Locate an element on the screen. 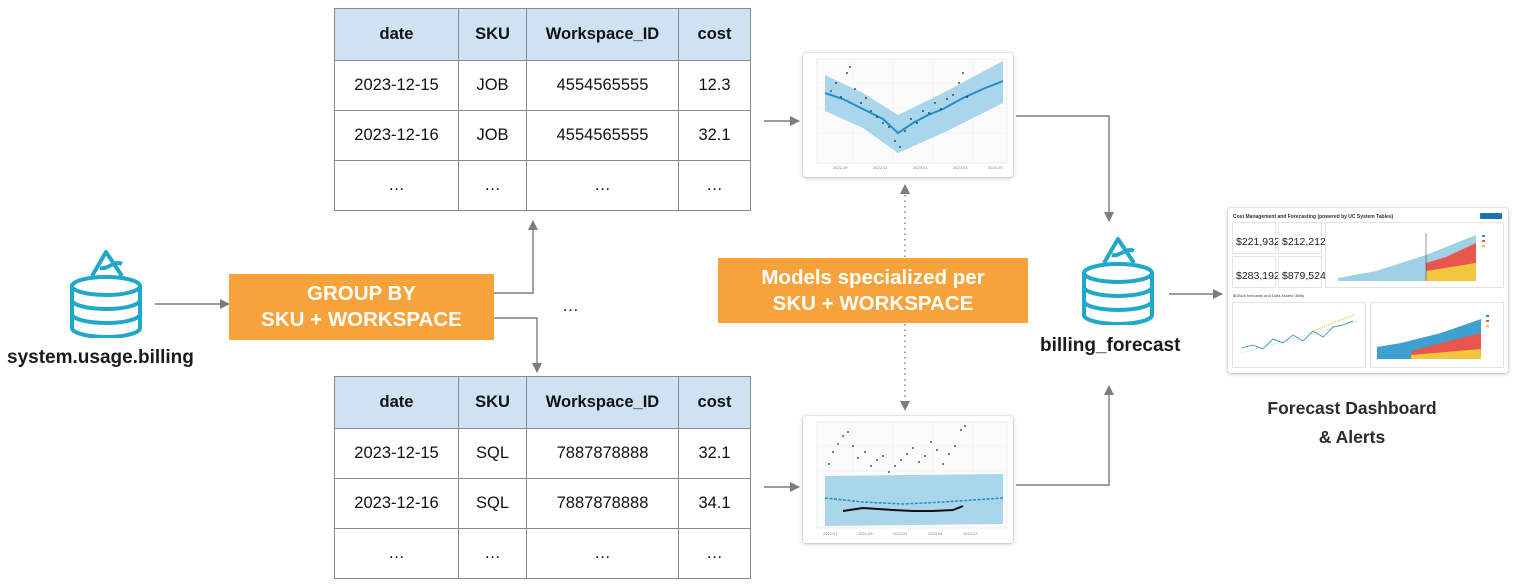 This screenshot has width=1527, height=586. models-specialized-box: Models specialized per SKU + WORKSPACE is located at coordinates (873, 290).